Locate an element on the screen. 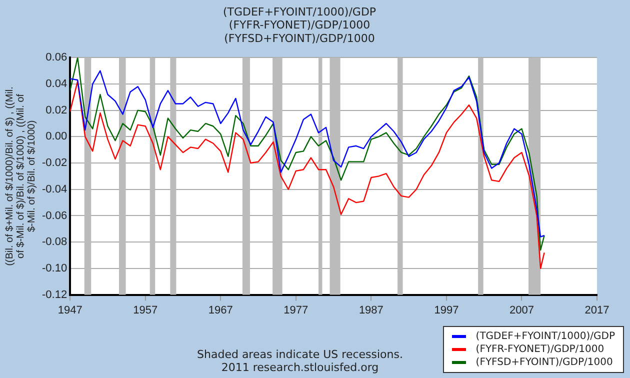  x-tick-label: 2007 is located at coordinates (521, 310).